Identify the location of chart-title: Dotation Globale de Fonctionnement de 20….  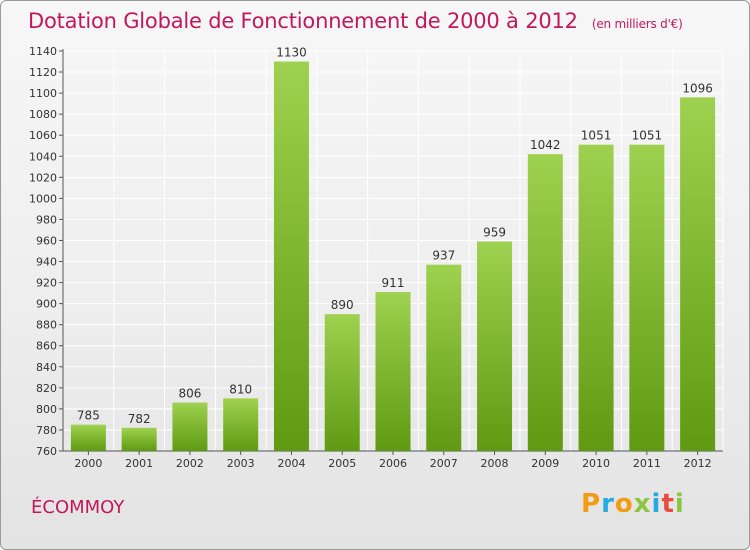
(355, 21).